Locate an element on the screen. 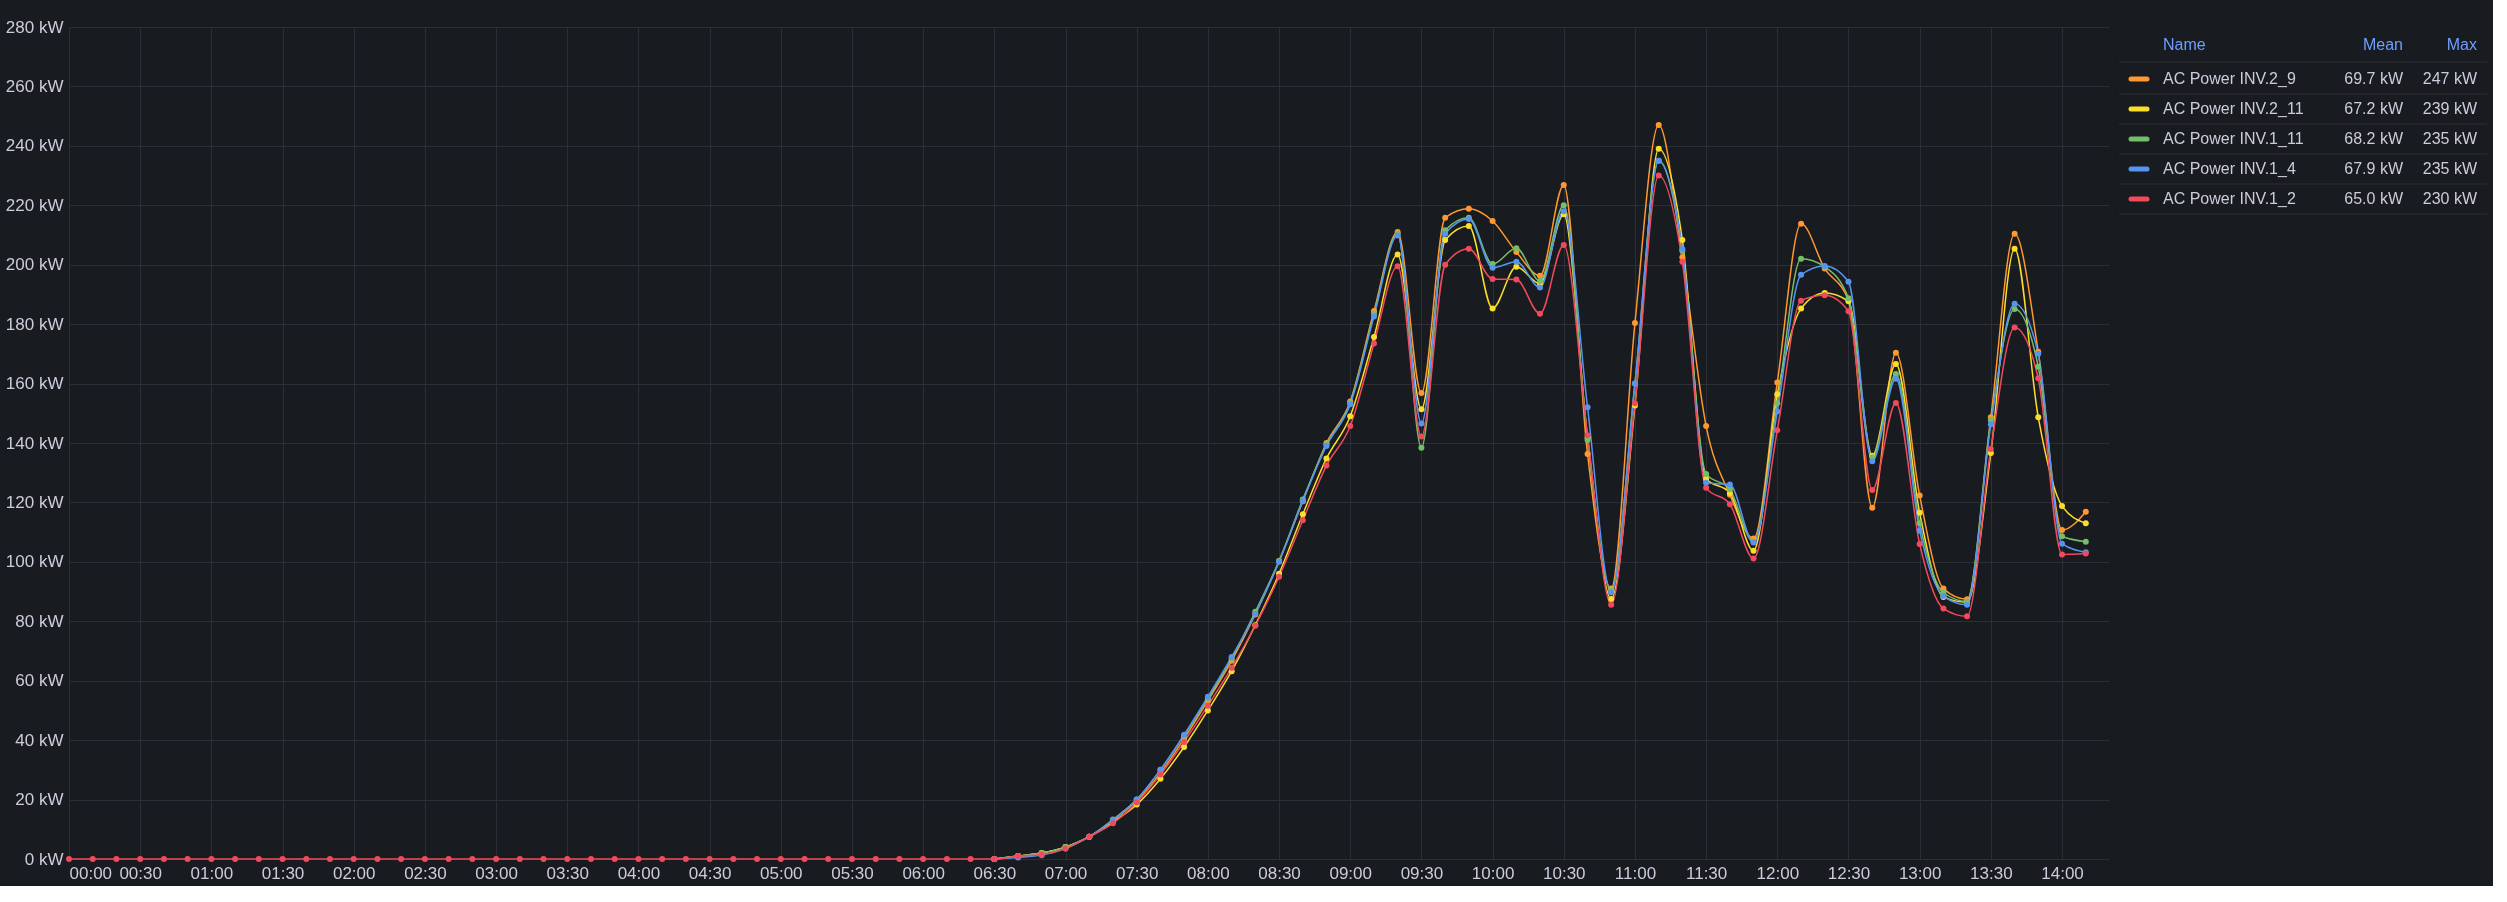 This screenshot has height=902, width=2507. x-tick-label: 05:30 is located at coordinates (852, 873).